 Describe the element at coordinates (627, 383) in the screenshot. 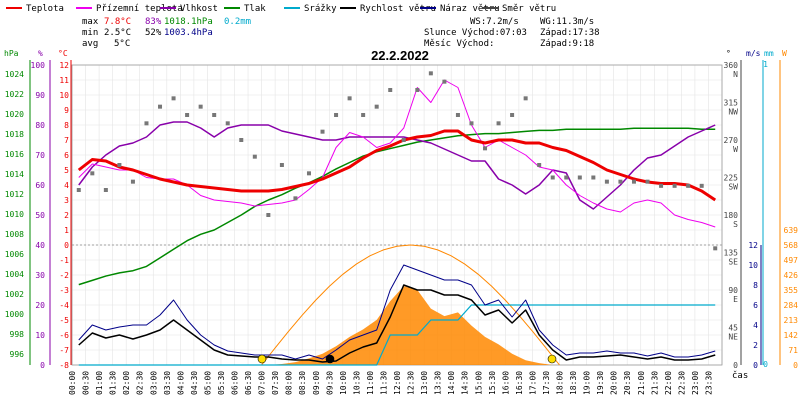

I see `x-tick-41: 20:30` at that location.